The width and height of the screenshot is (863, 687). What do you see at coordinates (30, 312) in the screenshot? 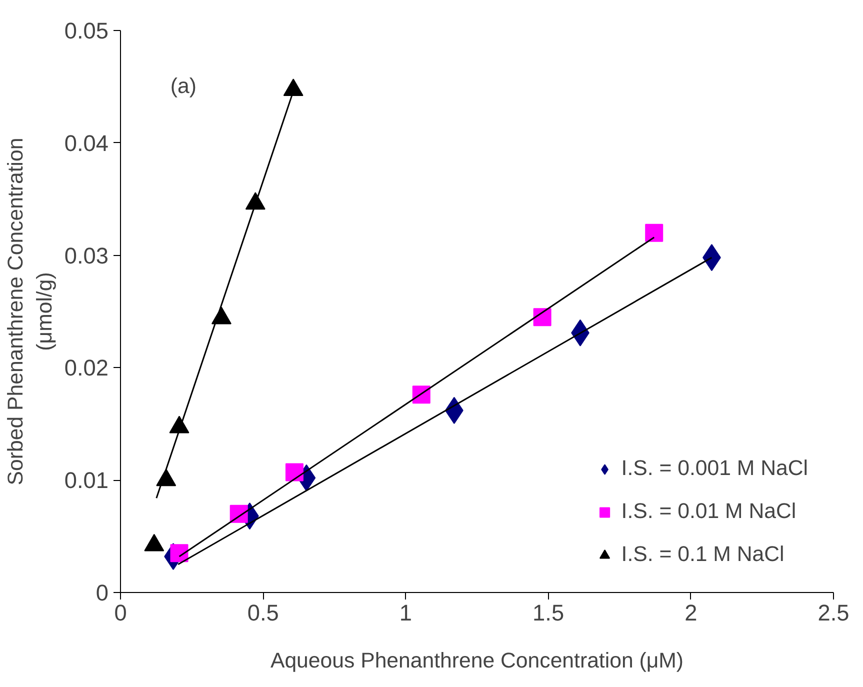
I see `y-axis-title: Sorbed Phenanthrene Concentration (μmol/g)` at bounding box center [30, 312].